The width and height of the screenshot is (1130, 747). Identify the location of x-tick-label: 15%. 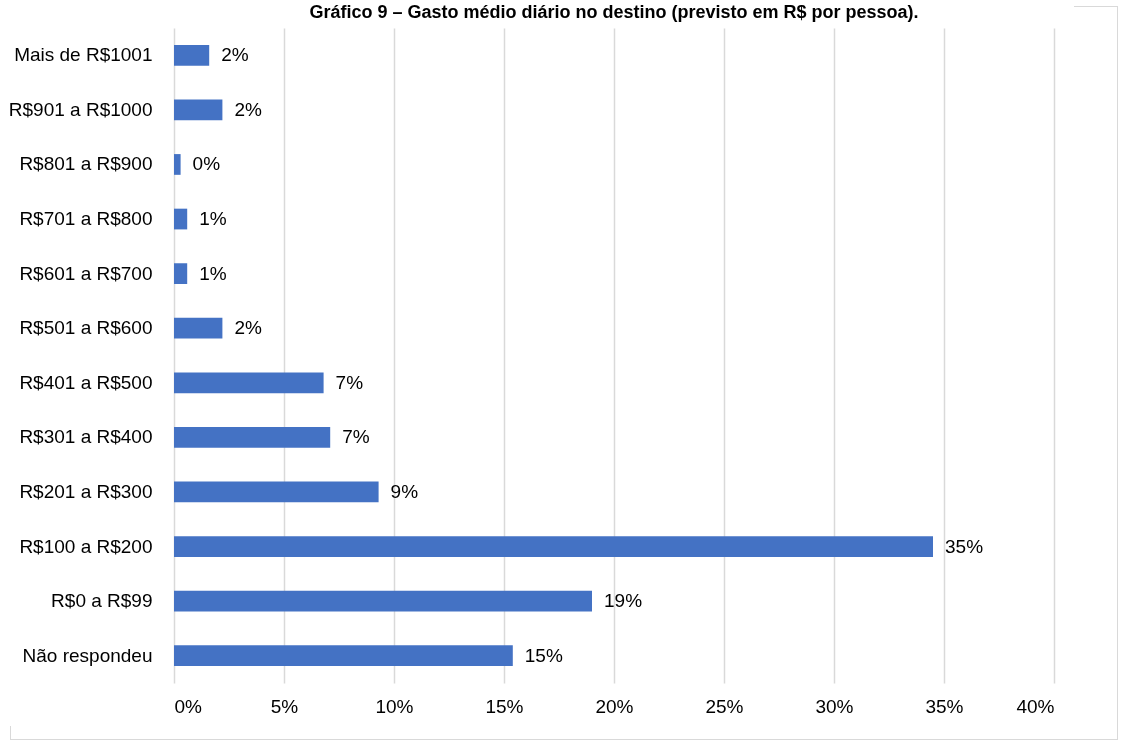
(504, 706).